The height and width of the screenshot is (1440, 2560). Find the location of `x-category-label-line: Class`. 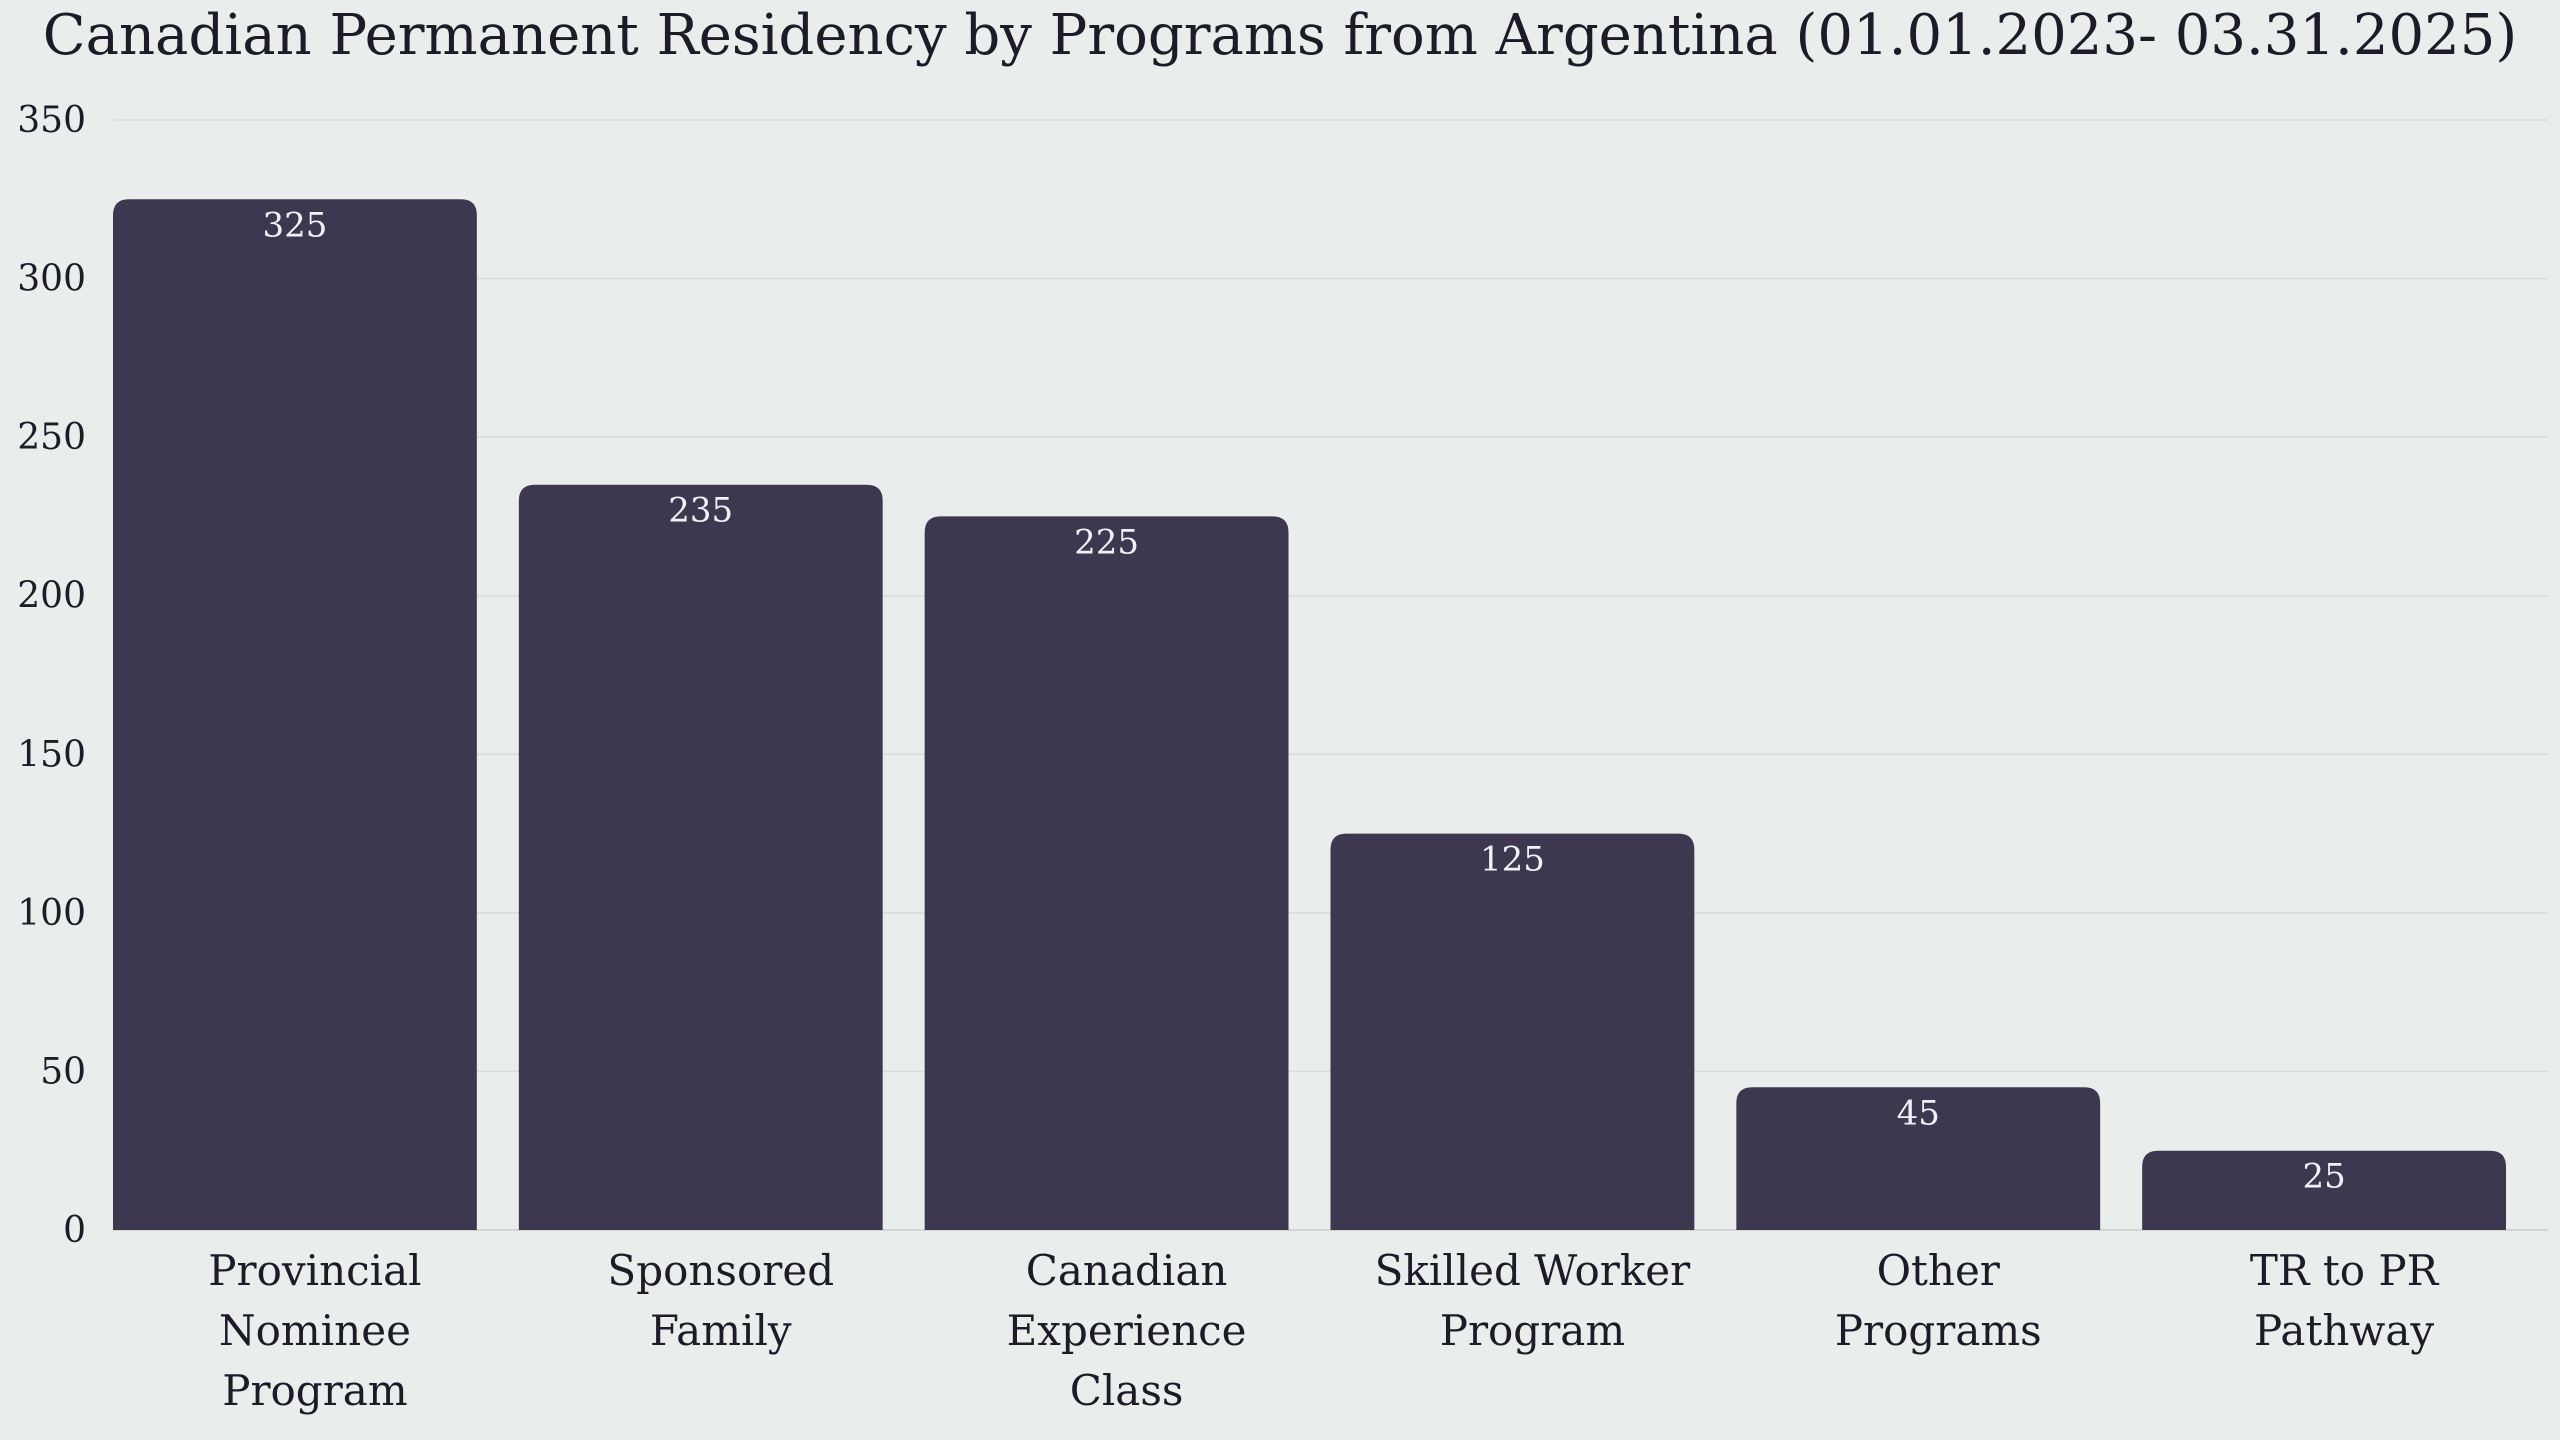

x-category-label-line: Class is located at coordinates (1127, 1390).